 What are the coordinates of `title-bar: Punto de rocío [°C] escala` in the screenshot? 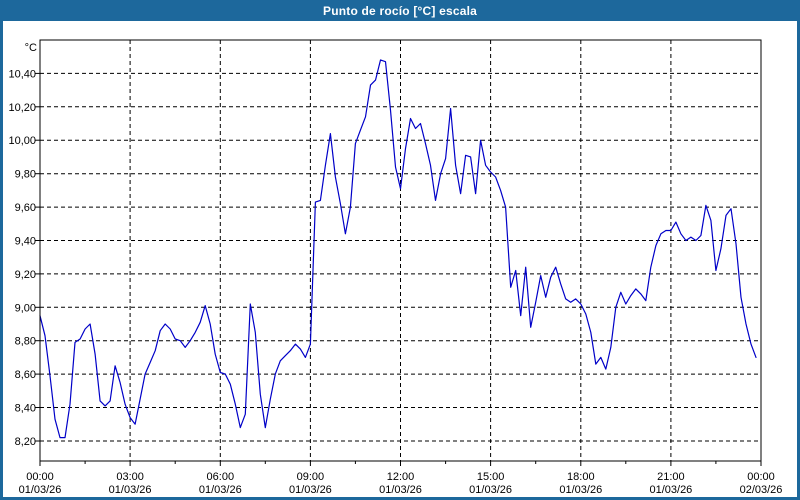 It's located at (400, 10).